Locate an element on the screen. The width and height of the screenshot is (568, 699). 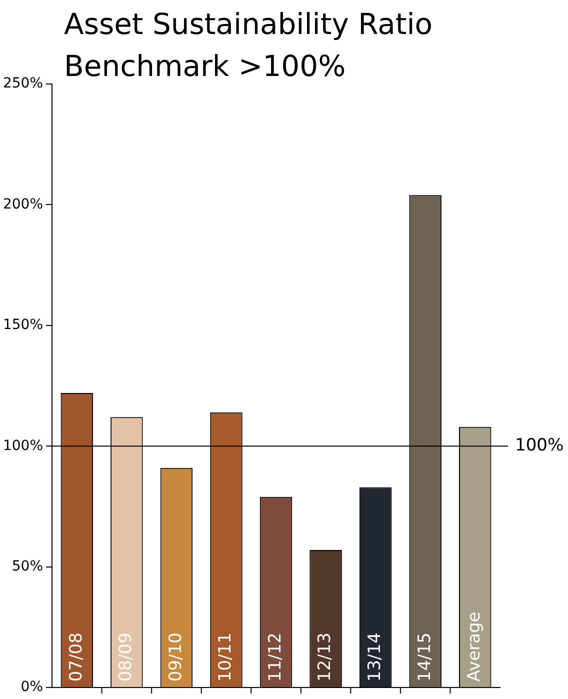
x-tick-label: Average is located at coordinates (474, 647).